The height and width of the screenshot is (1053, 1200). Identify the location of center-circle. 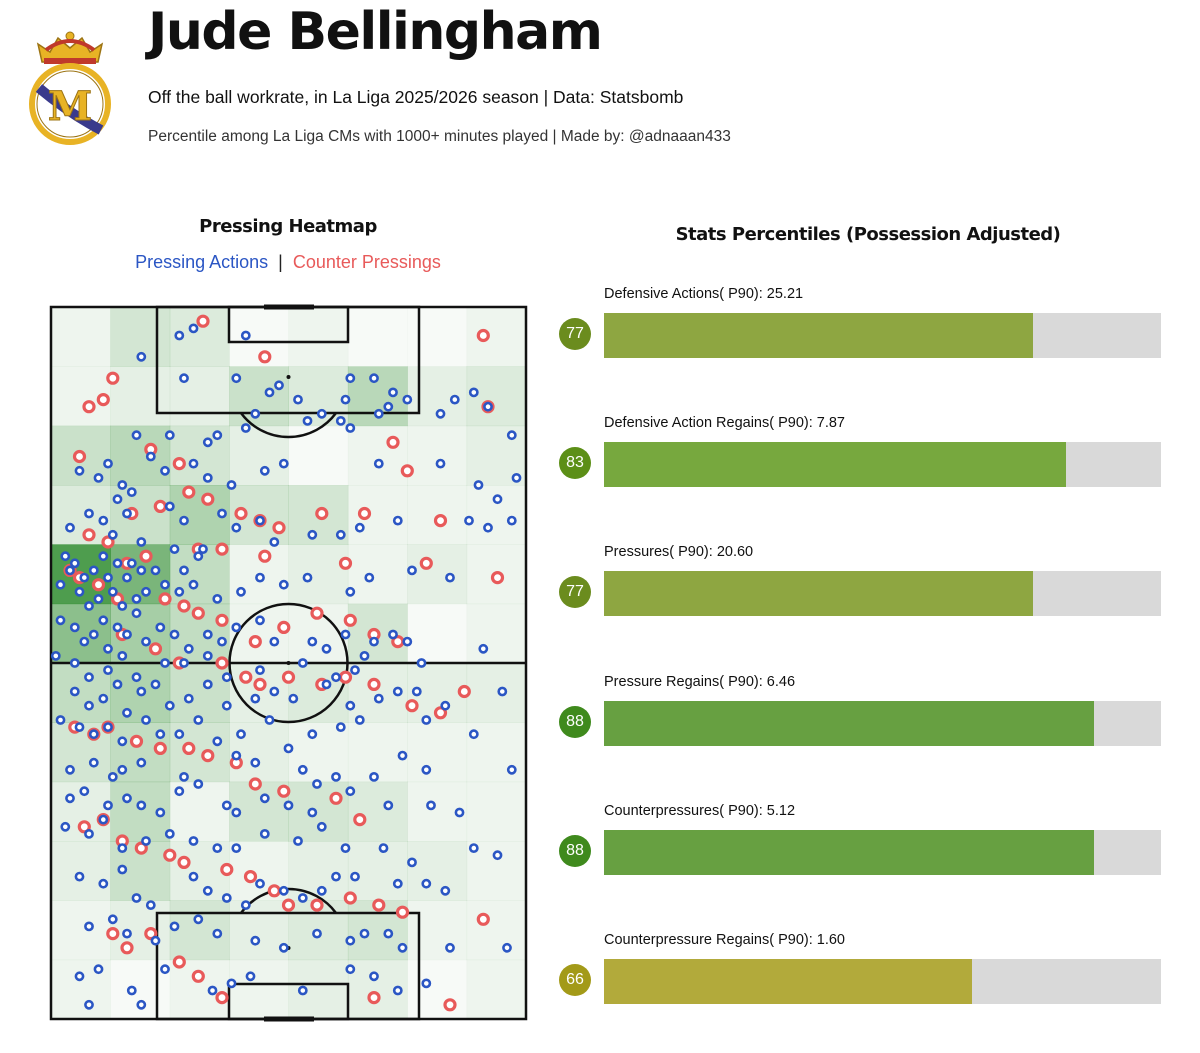
(288, 663).